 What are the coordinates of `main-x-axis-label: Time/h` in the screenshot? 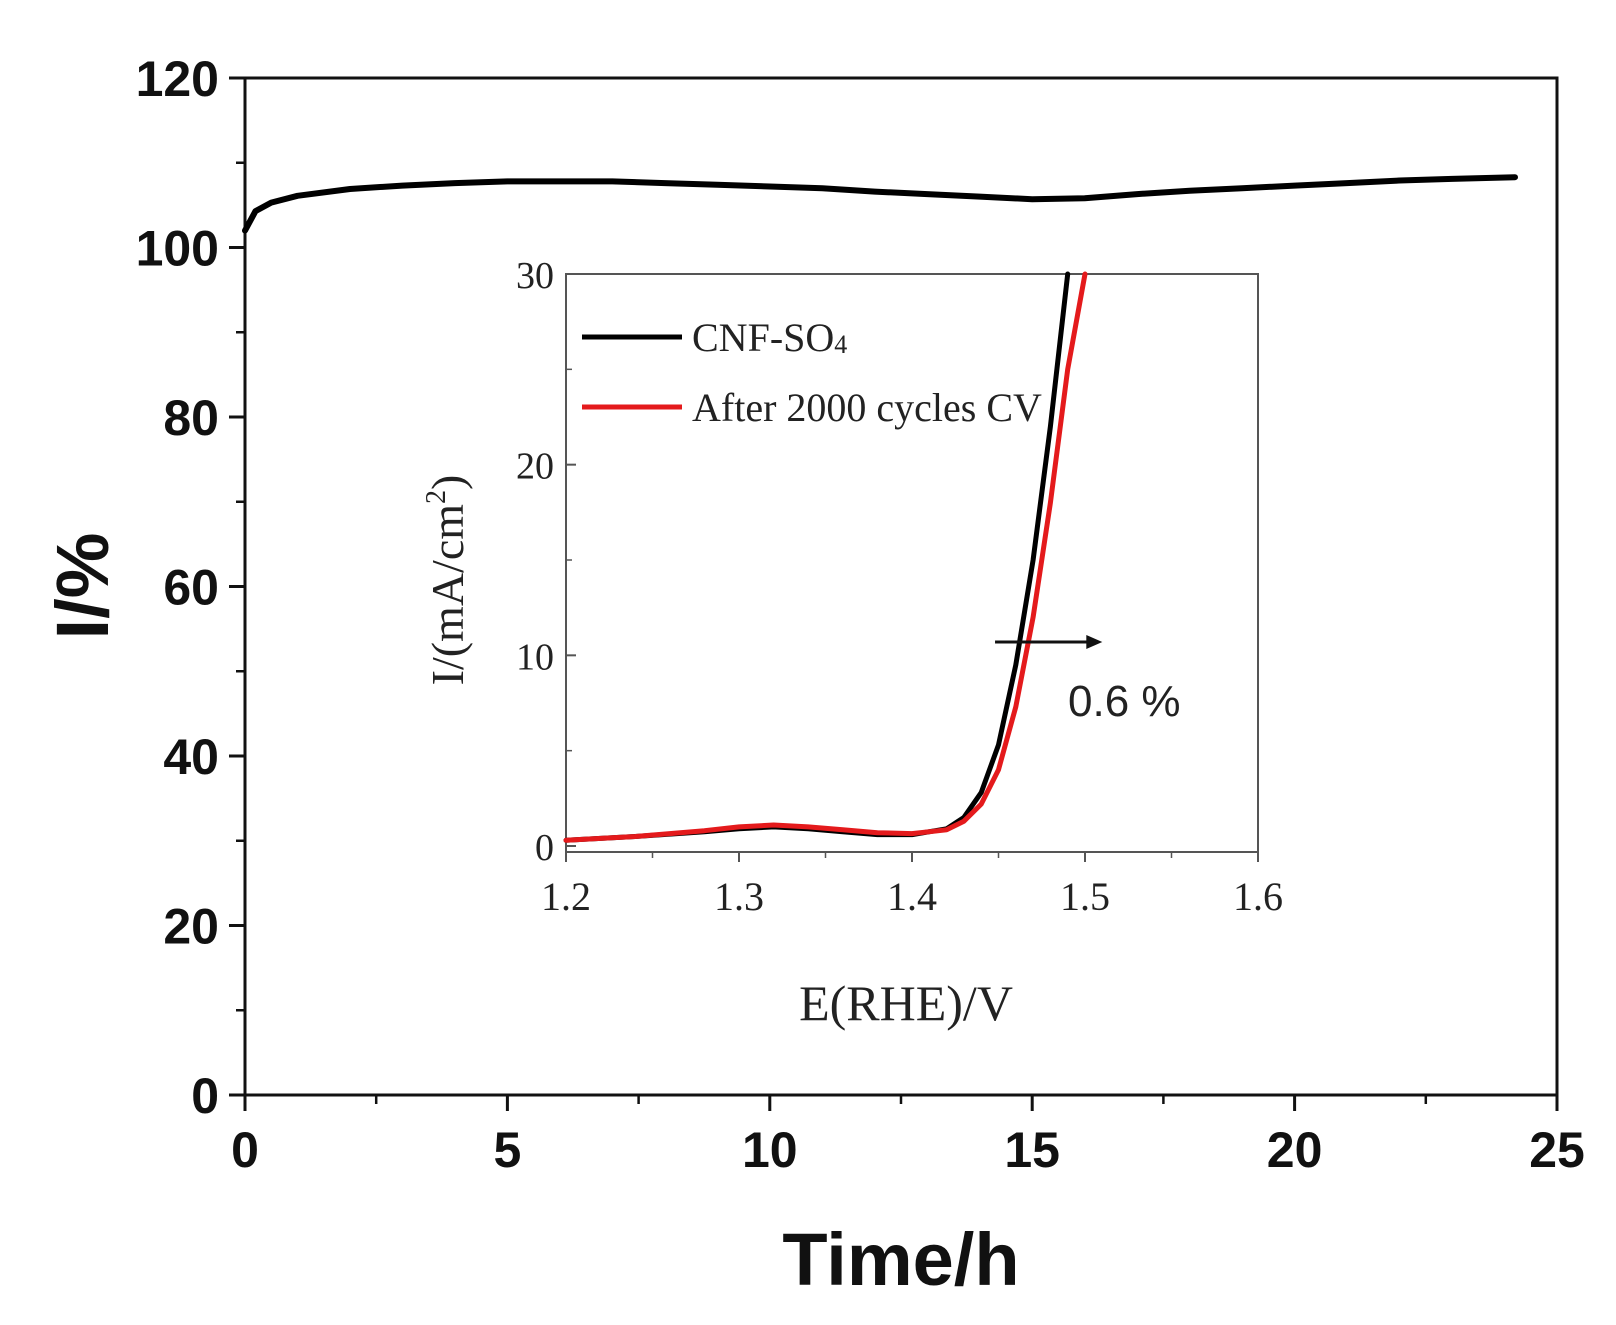 It's located at (900, 1259).